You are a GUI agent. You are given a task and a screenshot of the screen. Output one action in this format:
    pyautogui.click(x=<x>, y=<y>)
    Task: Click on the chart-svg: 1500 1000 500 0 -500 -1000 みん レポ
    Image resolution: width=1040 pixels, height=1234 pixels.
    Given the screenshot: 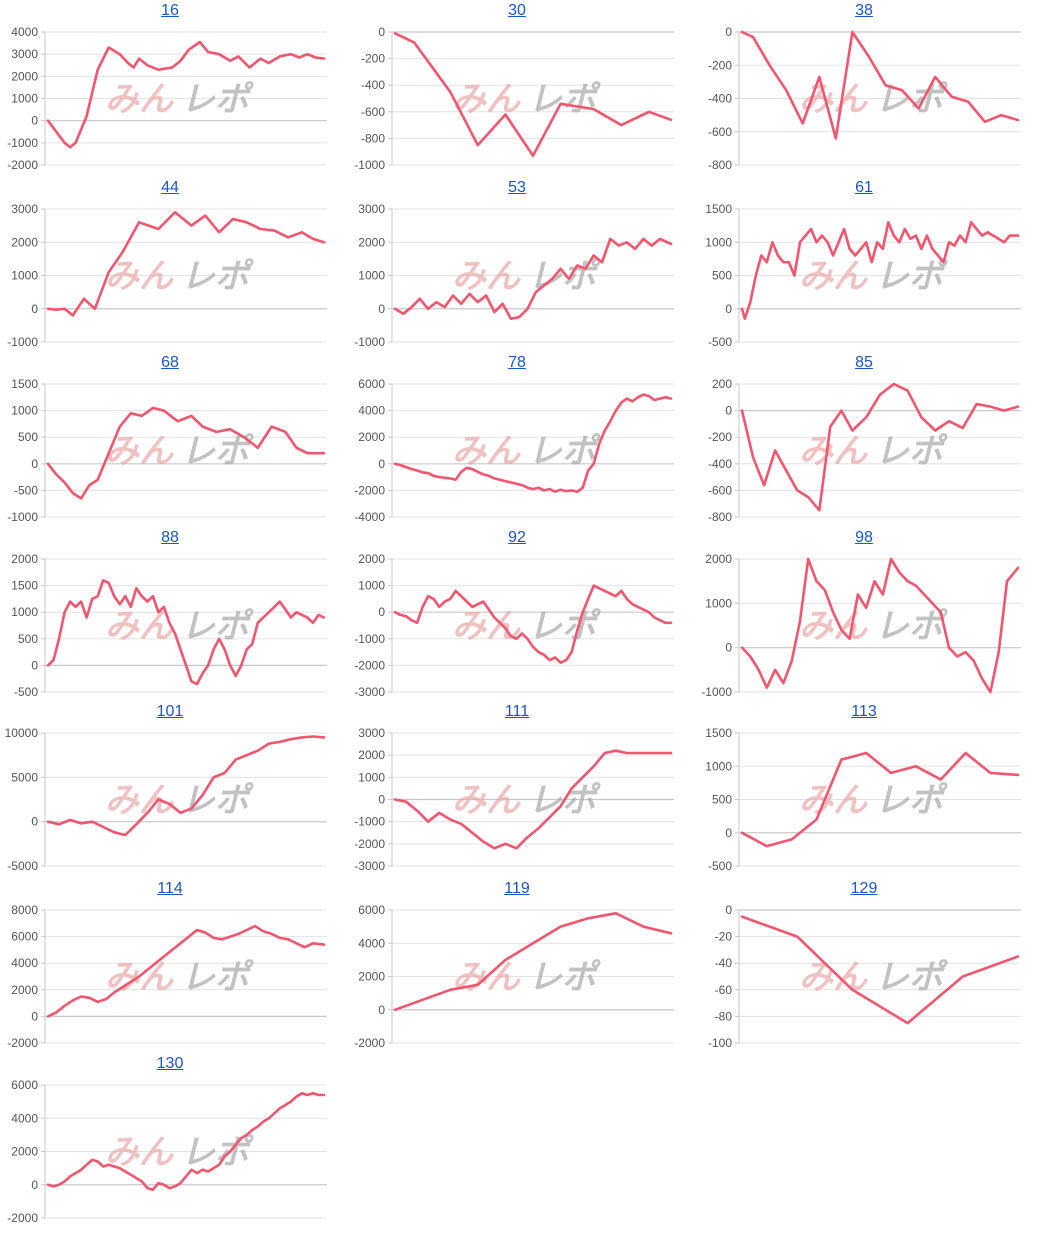 What is the action you would take?
    pyautogui.click(x=167, y=450)
    